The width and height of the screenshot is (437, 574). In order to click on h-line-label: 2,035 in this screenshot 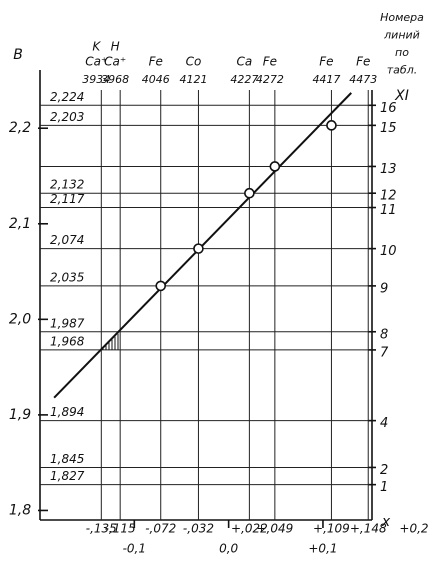, I will do `click(67, 277)`.